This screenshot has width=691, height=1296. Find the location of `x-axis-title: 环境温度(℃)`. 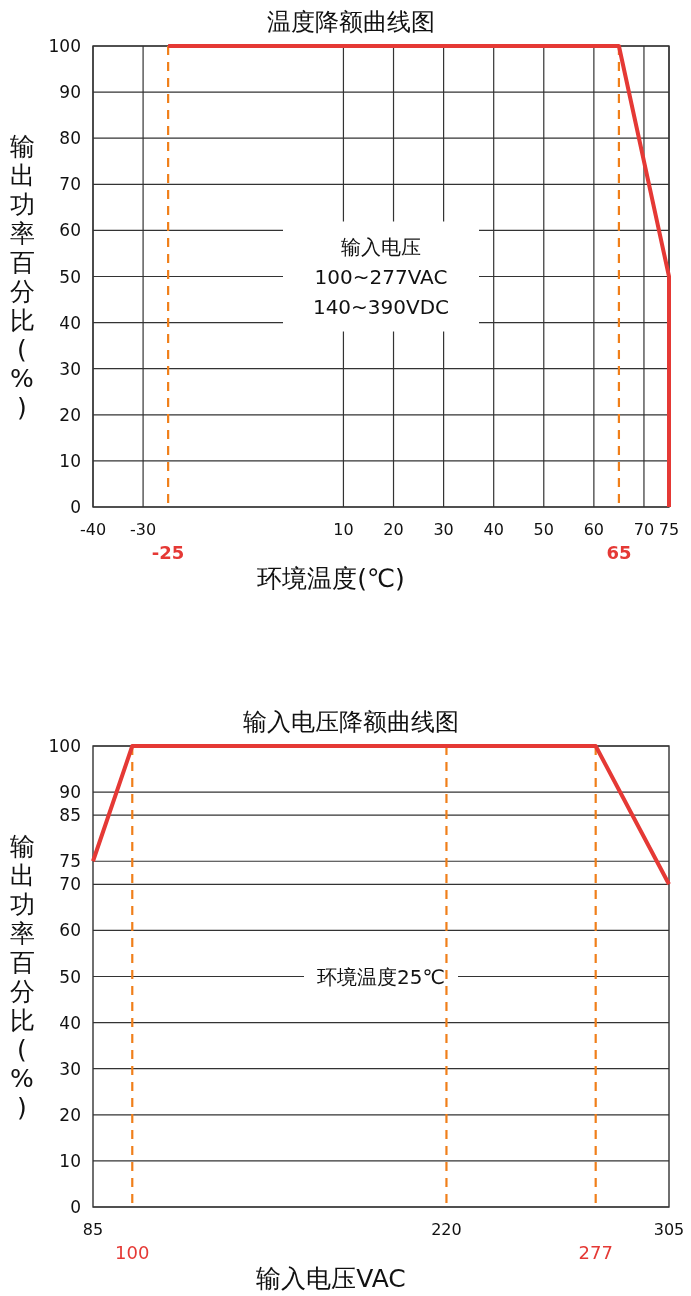

x-axis-title: 环境温度(℃) is located at coordinates (331, 578).